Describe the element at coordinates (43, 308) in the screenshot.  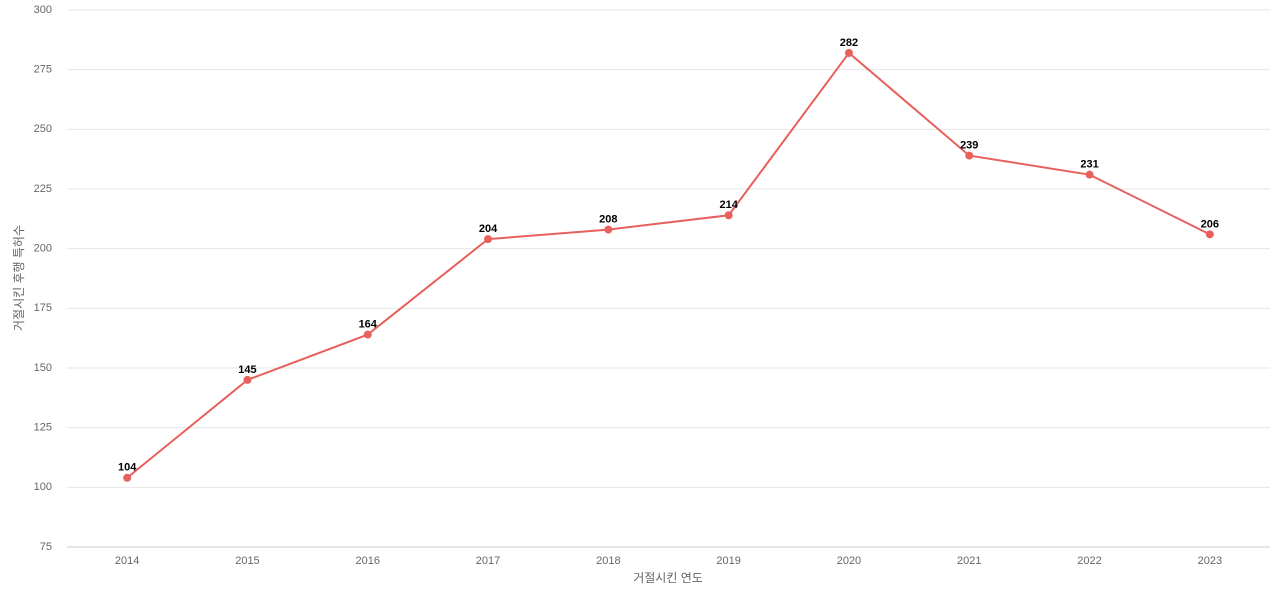
I see `y-tick-label: 175` at that location.